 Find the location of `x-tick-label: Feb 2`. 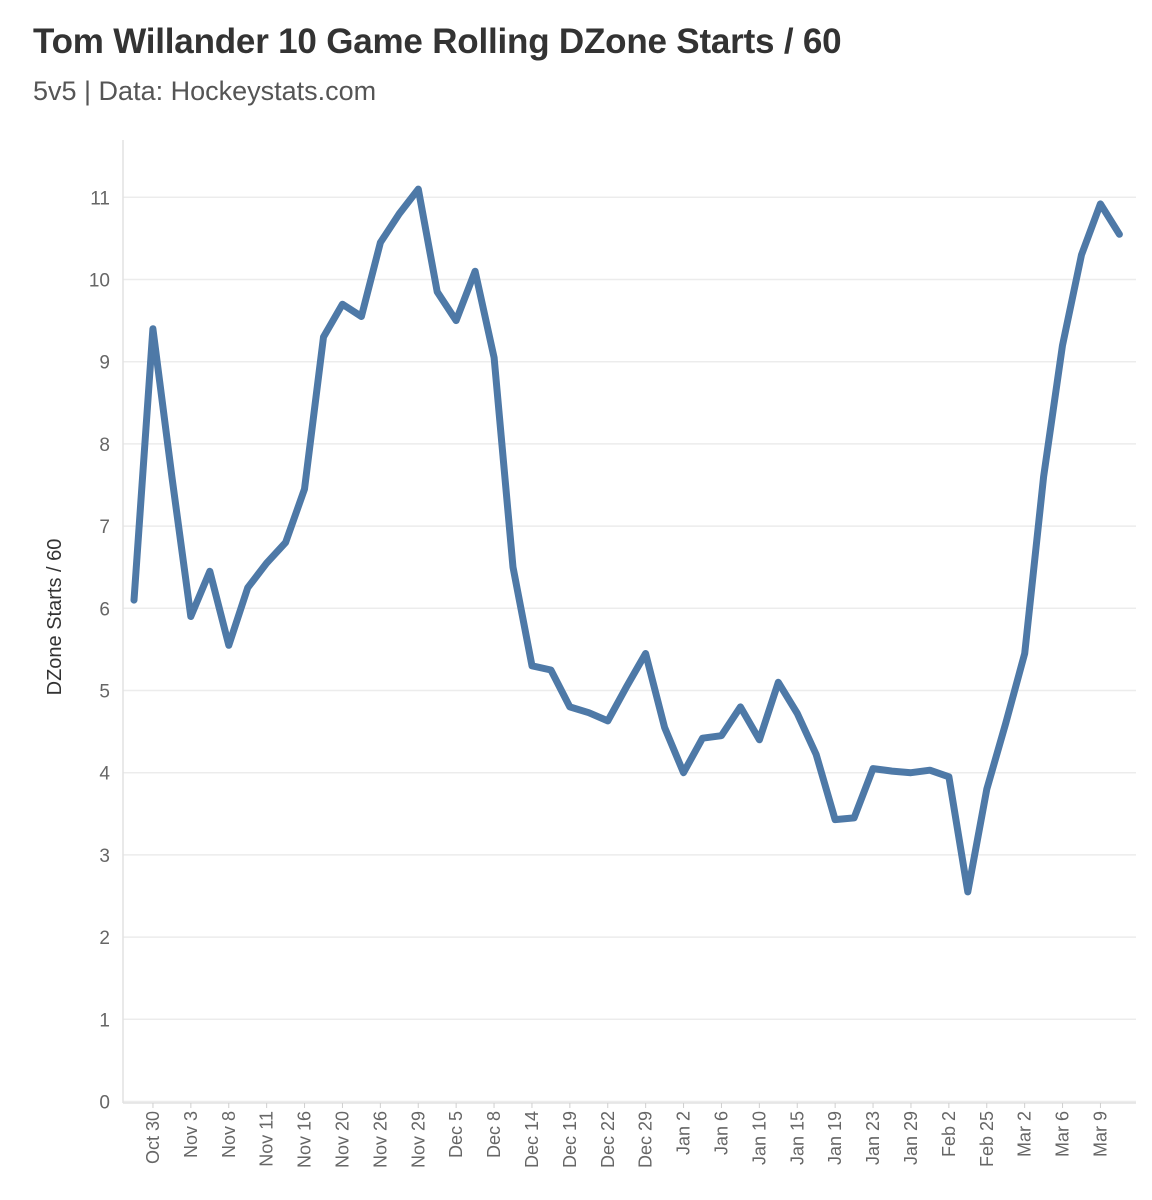

x-tick-label: Feb 2 is located at coordinates (949, 1134).